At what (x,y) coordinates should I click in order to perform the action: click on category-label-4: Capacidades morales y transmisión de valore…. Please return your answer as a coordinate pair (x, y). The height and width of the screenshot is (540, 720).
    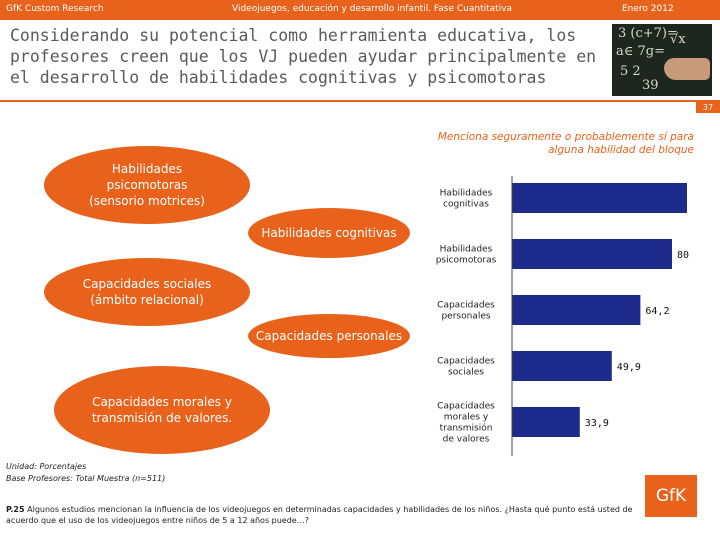
    Looking at the image, I should click on (466, 423).